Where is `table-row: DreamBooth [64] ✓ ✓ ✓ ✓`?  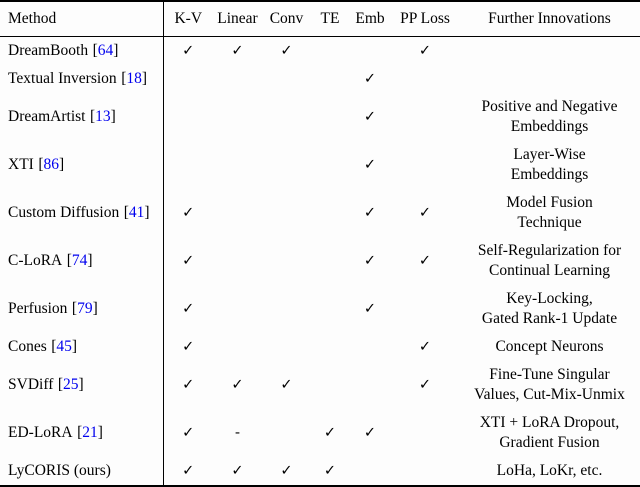 table-row: DreamBooth [64] ✓ ✓ ✓ ✓ is located at coordinates (320, 51).